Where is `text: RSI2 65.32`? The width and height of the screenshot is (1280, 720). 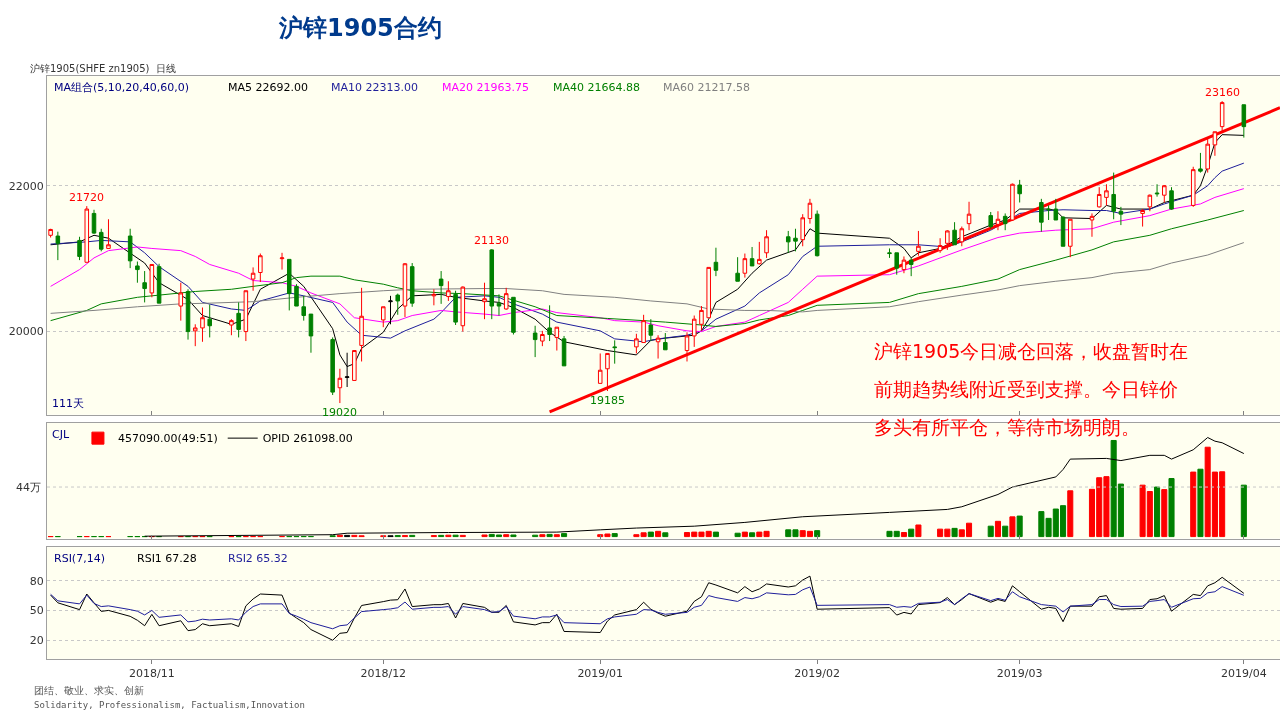
text: RSI2 65.32 is located at coordinates (258, 558).